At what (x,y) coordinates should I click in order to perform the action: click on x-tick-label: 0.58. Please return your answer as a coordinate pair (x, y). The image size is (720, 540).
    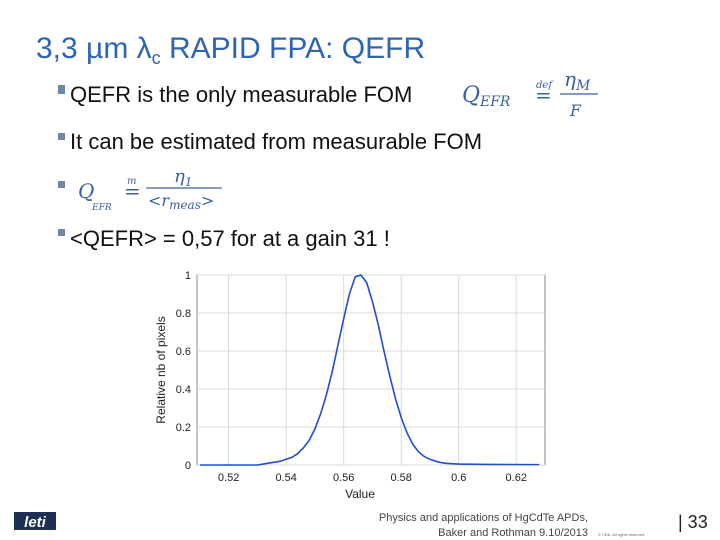
    Looking at the image, I should click on (400, 478).